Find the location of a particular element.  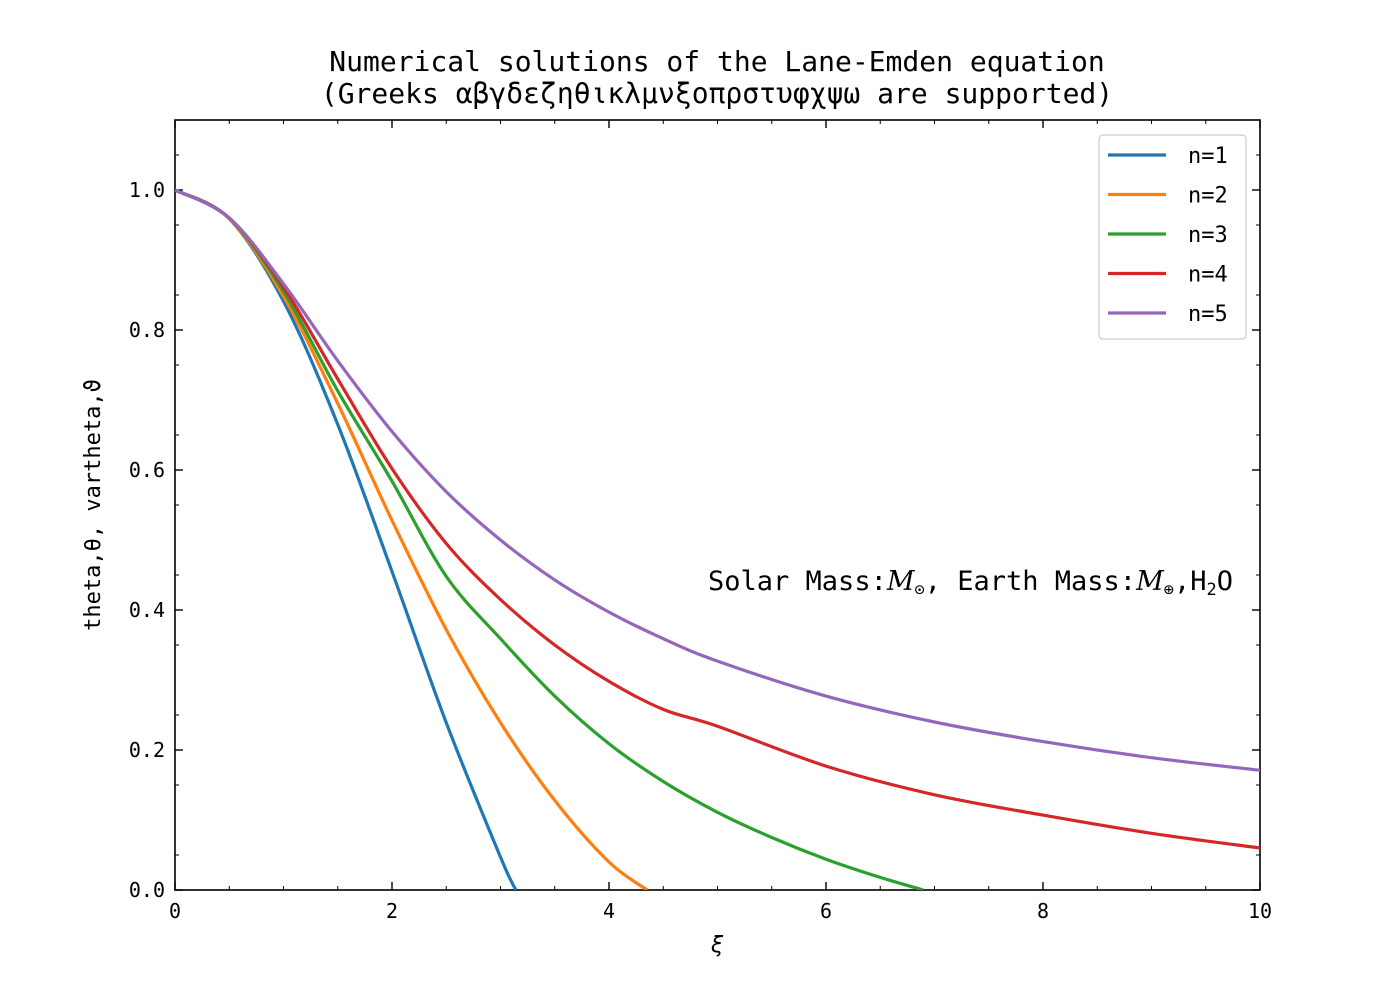

earth-subscript: ⊕ is located at coordinates (1169, 590).